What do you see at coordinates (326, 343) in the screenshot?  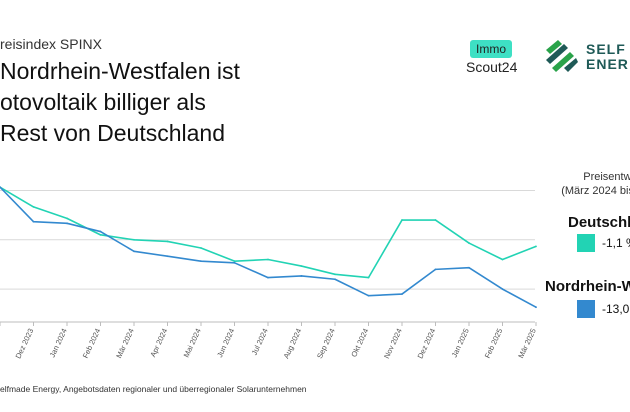 I see `x-tick-label-10: Sep 2024` at bounding box center [326, 343].